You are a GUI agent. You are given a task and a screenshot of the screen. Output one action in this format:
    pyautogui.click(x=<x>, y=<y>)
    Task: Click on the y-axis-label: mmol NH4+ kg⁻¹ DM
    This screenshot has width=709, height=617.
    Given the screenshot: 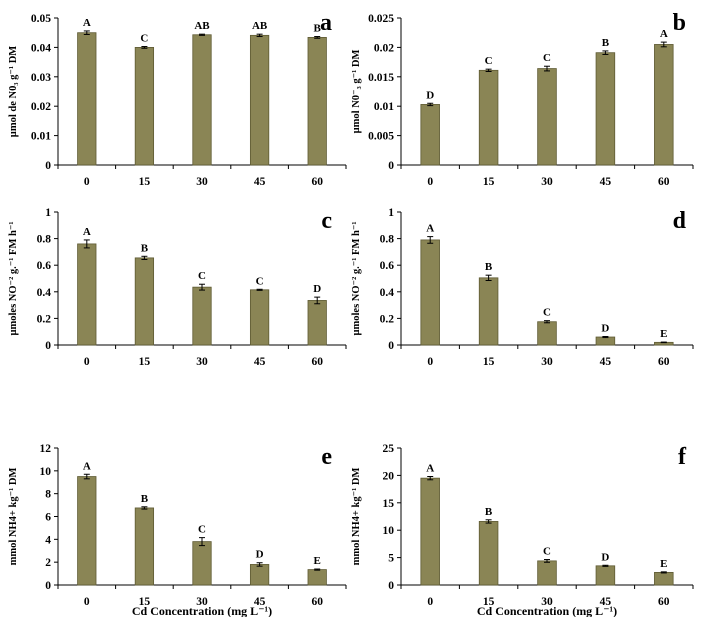 What is the action you would take?
    pyautogui.click(x=356, y=517)
    